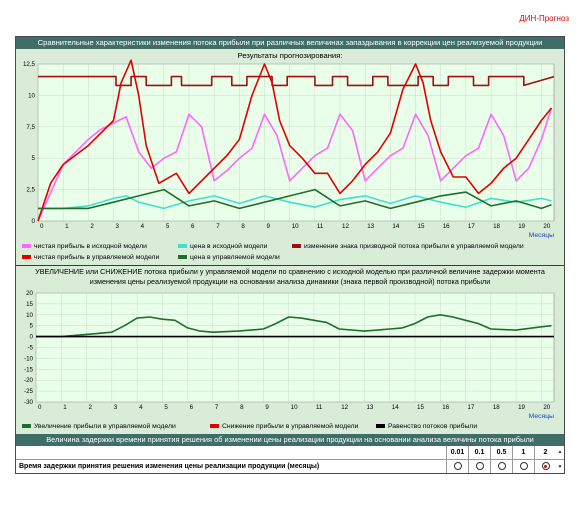  I want to click on legend-item: цена в исходной модели, so click(222, 246).